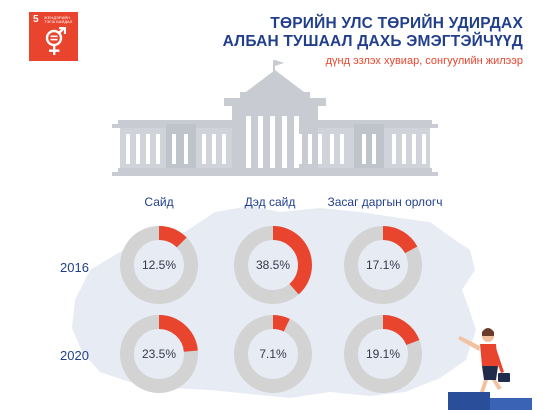 The image size is (545, 410). I want to click on donut-2020-deputy-governor: 19.1%, so click(383, 354).